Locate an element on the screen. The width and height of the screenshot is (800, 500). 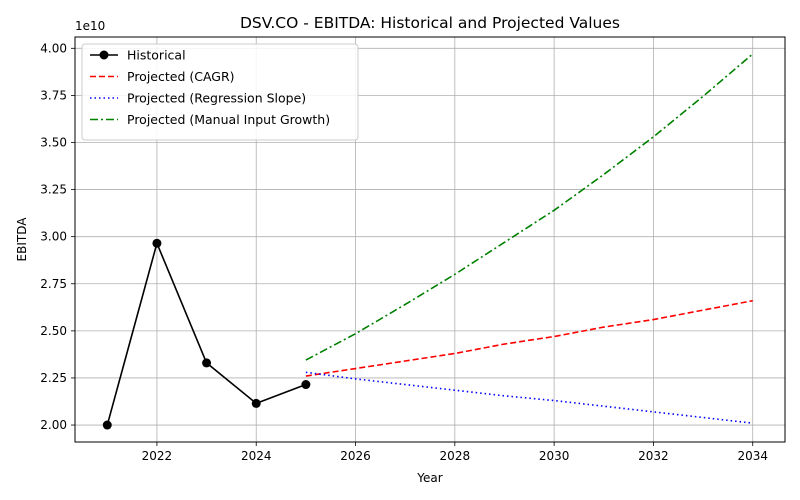
y-tick-label: 3.50 is located at coordinates (53, 142).